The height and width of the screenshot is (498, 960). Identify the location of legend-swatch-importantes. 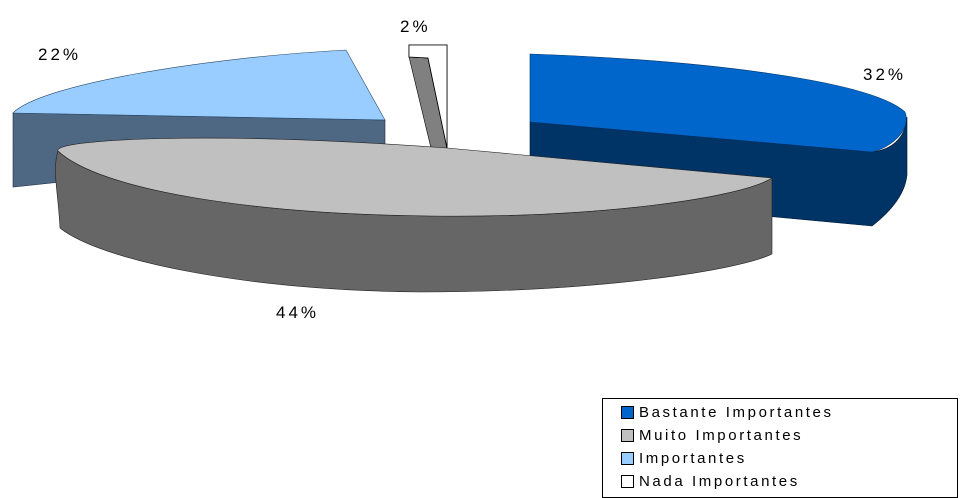
(627, 458).